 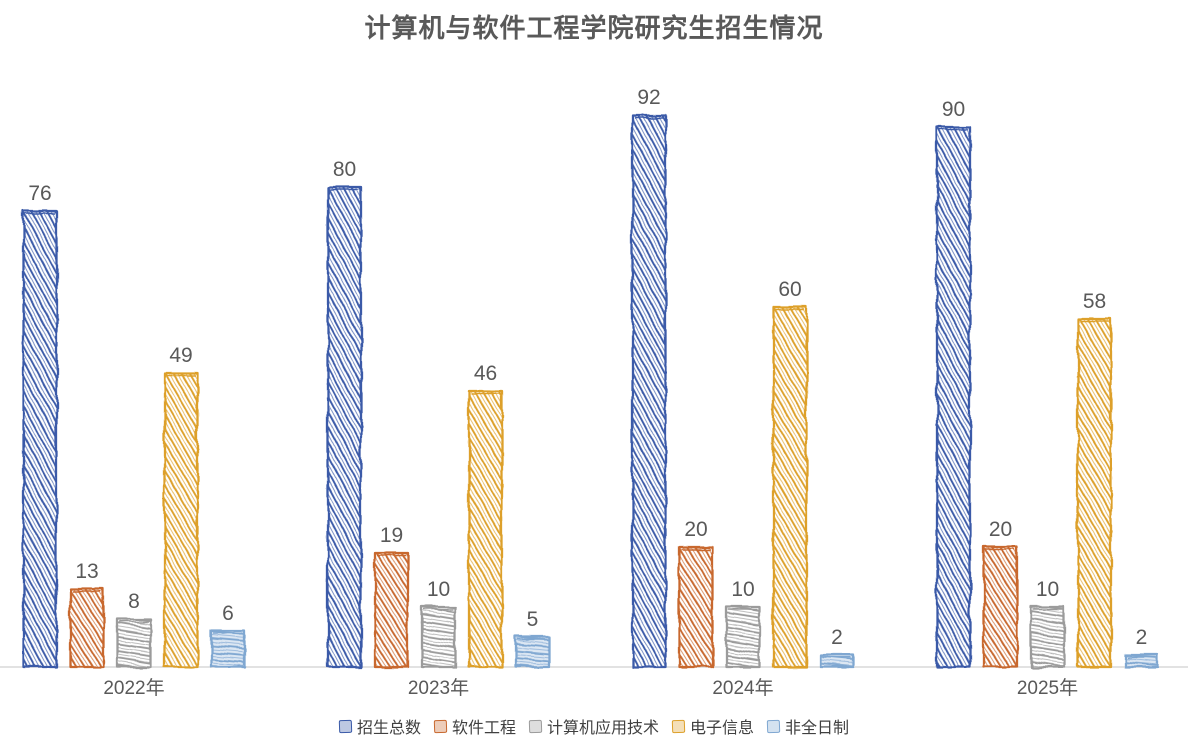 What do you see at coordinates (344, 427) in the screenshot?
I see `bar-招生总数-2023年` at bounding box center [344, 427].